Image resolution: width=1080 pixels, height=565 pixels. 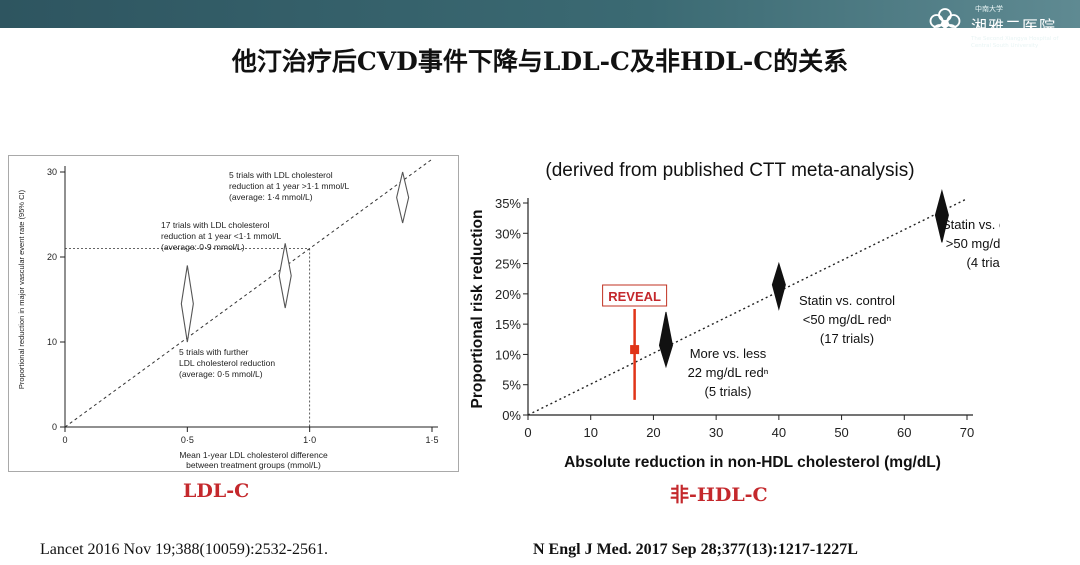 What do you see at coordinates (253, 455) in the screenshot?
I see `x-axis-label: Mean 1-year LDL cholesterol difference` at bounding box center [253, 455].